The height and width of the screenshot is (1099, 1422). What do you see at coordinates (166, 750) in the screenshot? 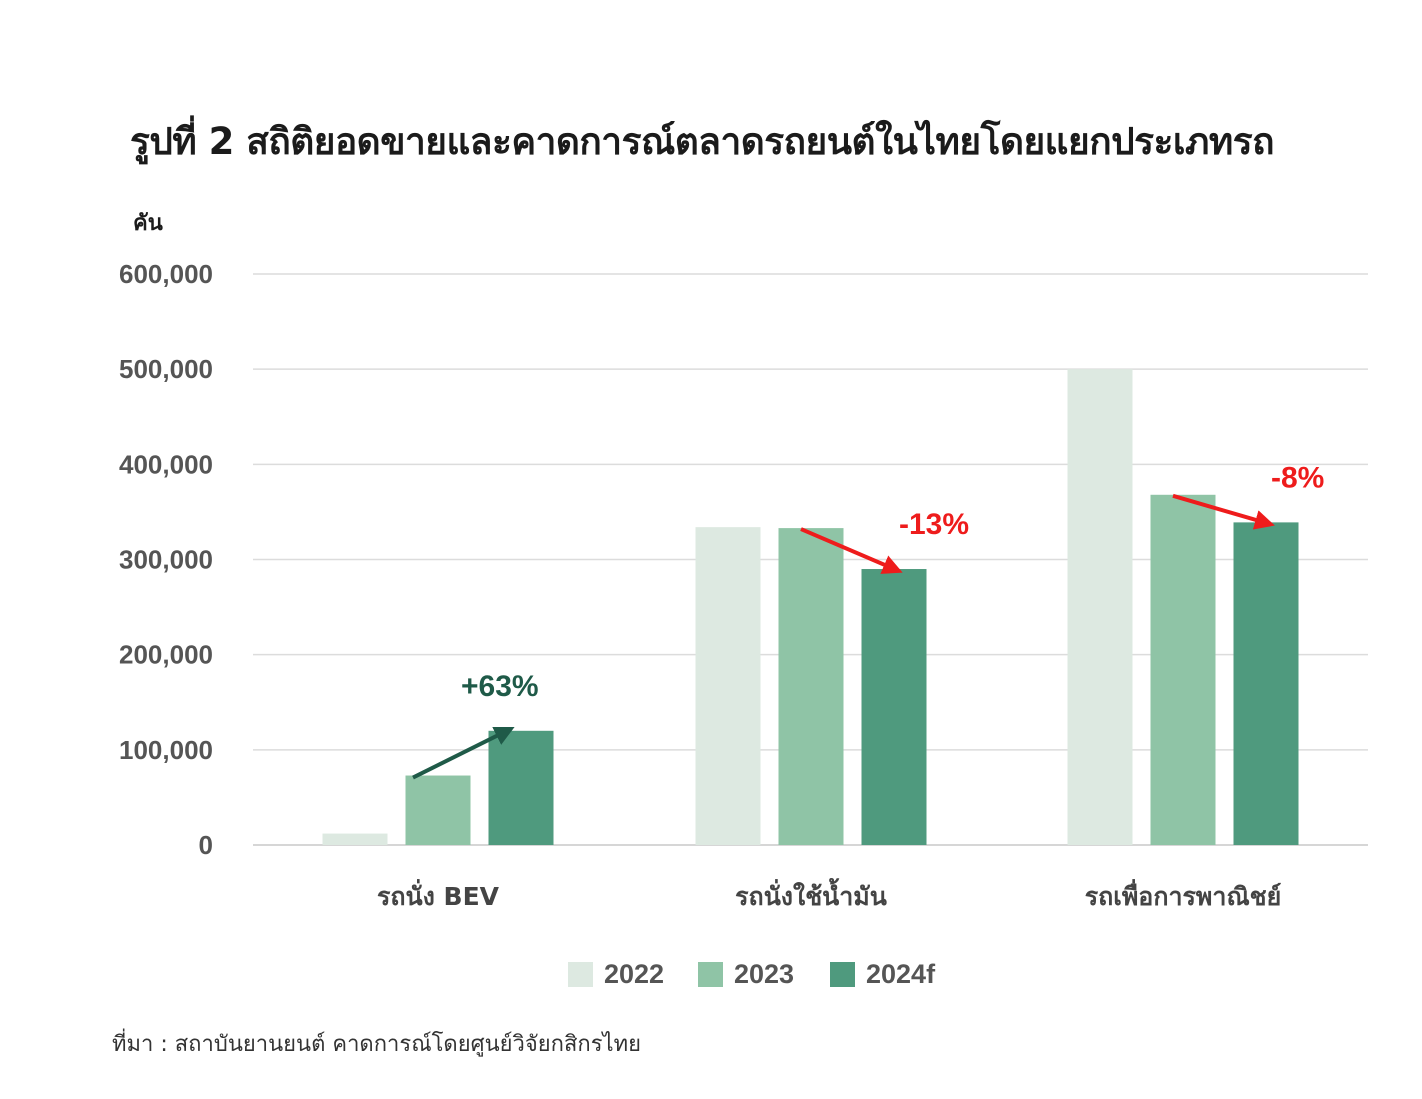
I see `y-tick-label: 100,000` at bounding box center [166, 750].